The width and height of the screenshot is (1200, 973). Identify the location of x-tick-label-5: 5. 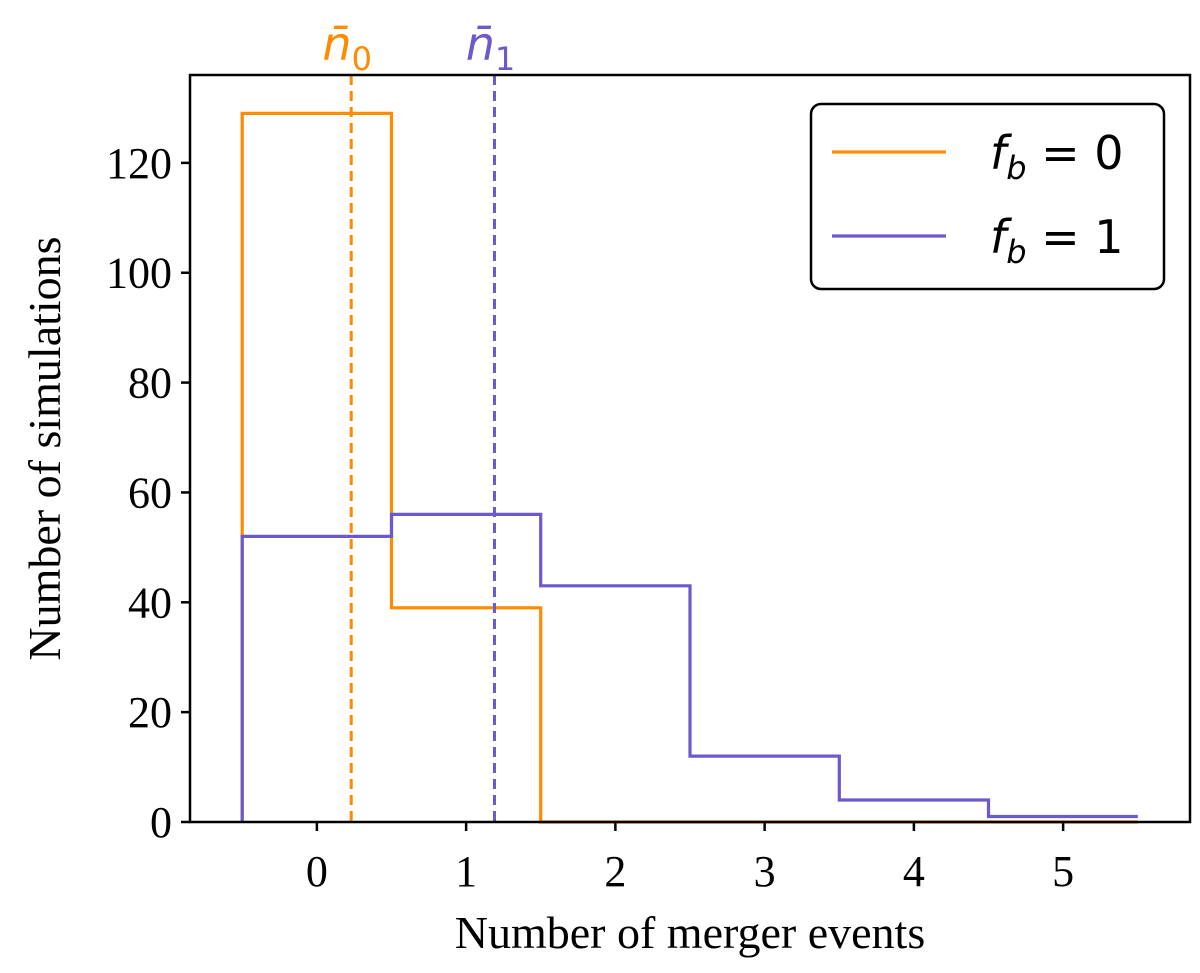
(1063, 871).